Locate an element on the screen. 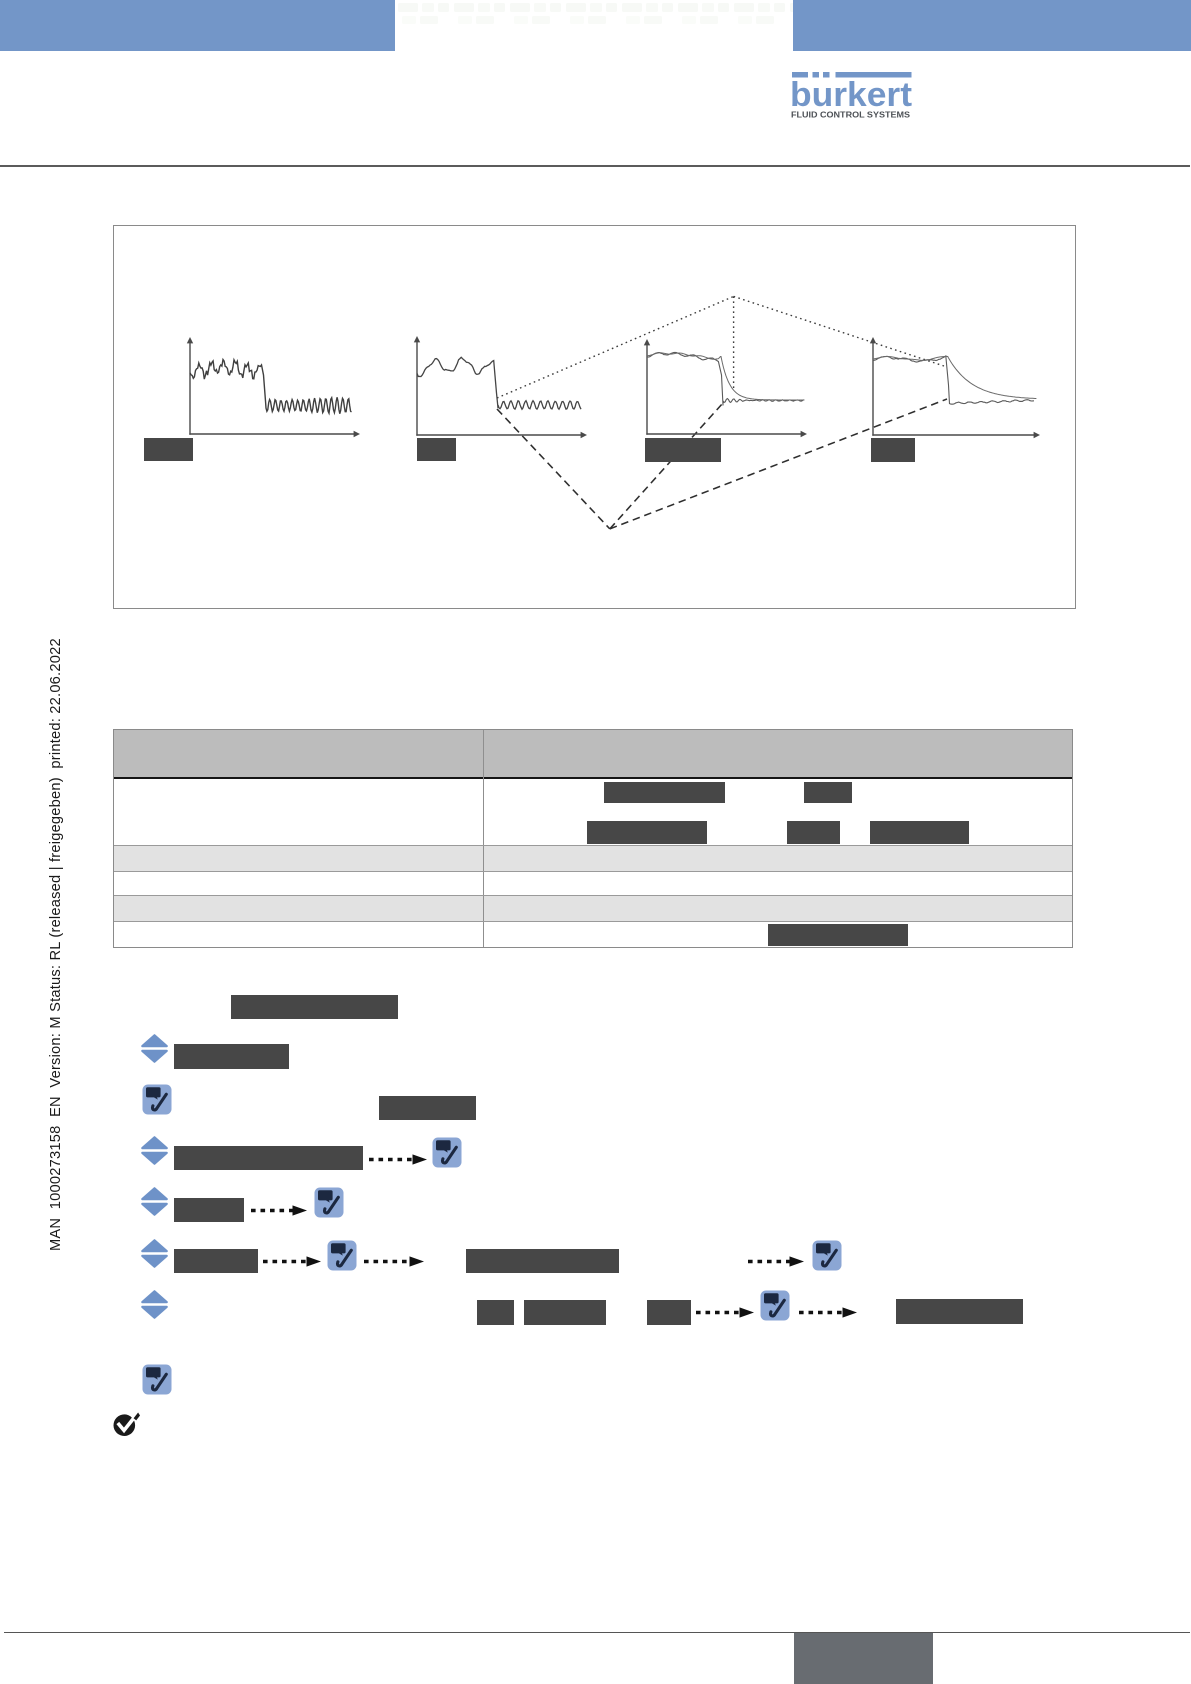  svg-text: burkert is located at coordinates (851, 95).